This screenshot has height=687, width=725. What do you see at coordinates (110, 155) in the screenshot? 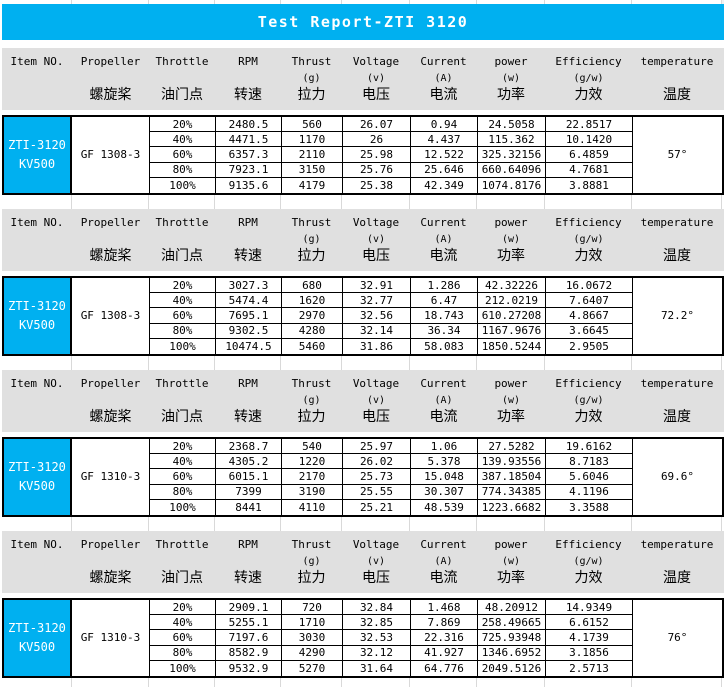
I see `propeller-cell: GF 1308-3` at bounding box center [110, 155].